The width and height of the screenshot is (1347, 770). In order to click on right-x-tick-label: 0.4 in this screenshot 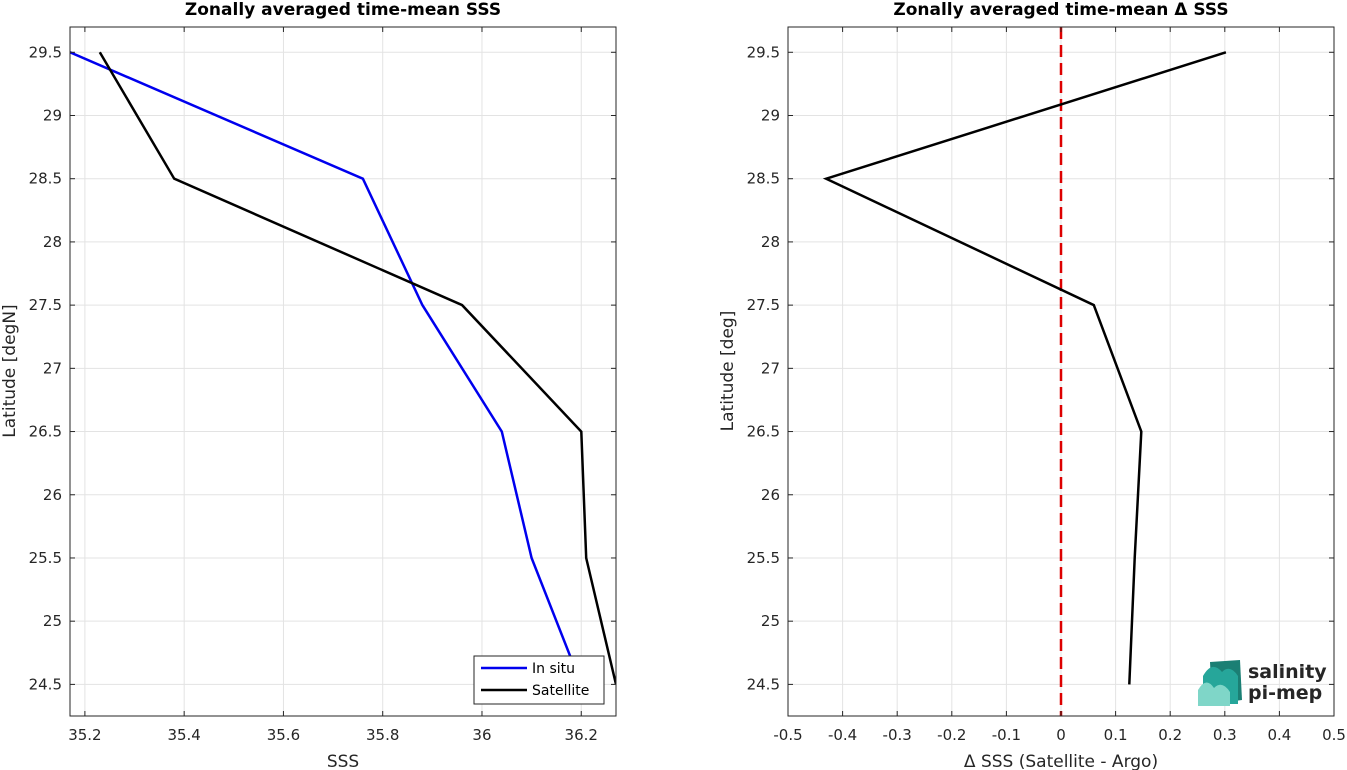, I will do `click(1279, 735)`.